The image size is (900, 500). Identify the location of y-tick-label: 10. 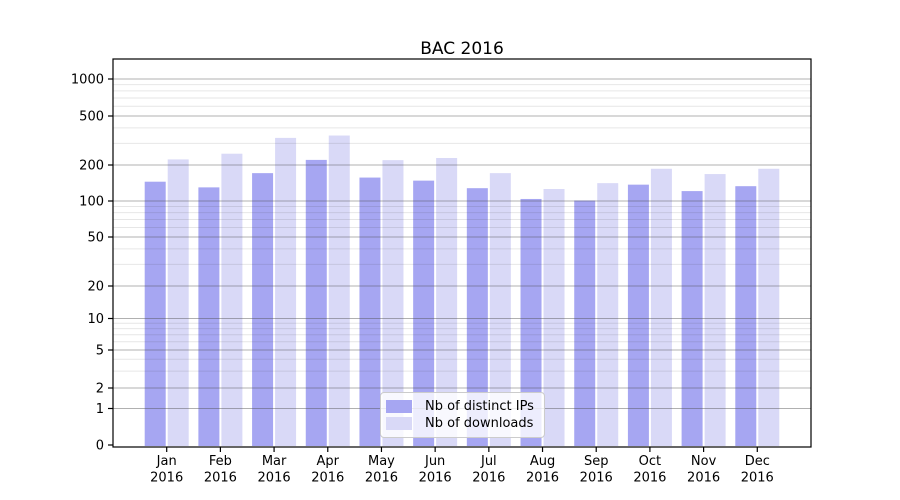
(95, 319).